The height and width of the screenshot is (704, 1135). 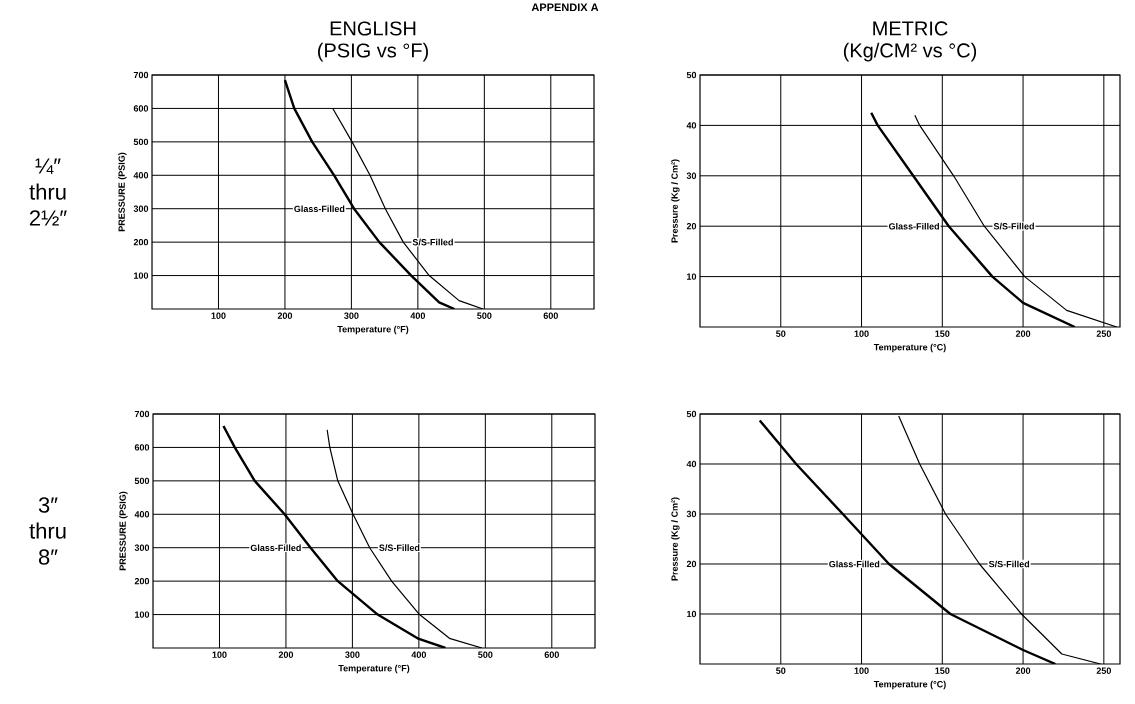 I want to click on chart-subtitle: (PSIG vs °F), so click(x=373, y=52).